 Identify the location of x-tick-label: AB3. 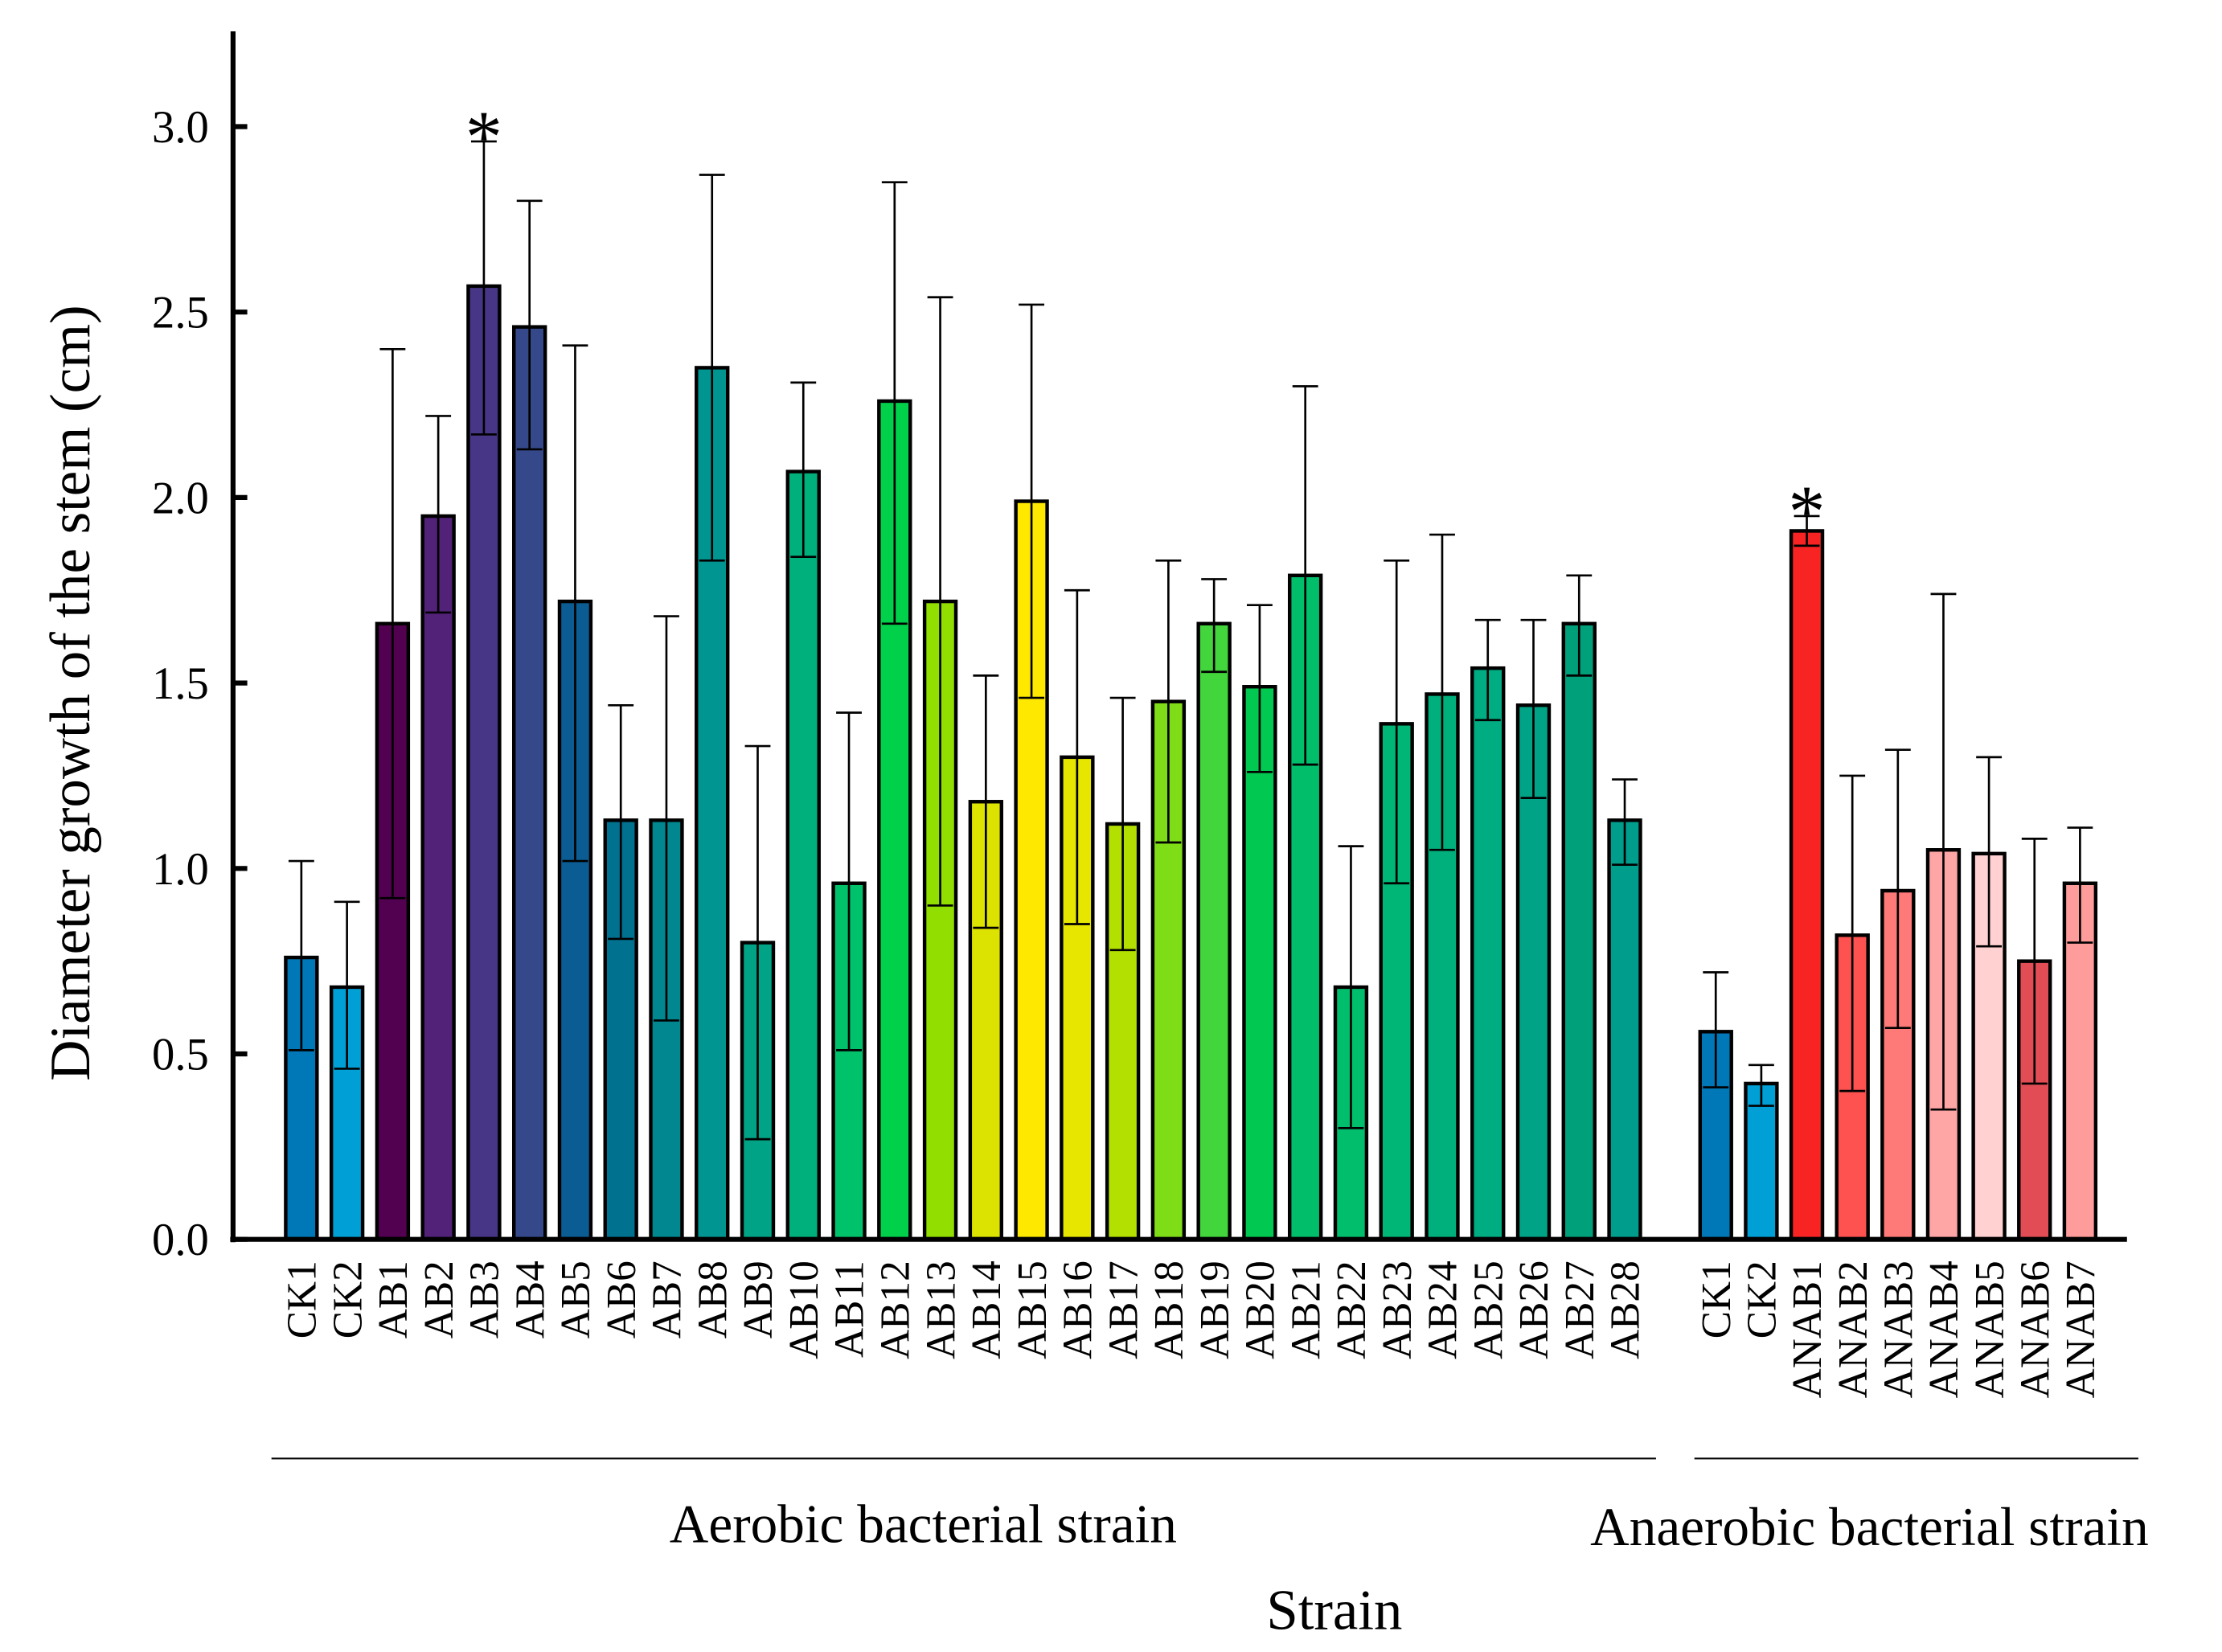
(485, 1299).